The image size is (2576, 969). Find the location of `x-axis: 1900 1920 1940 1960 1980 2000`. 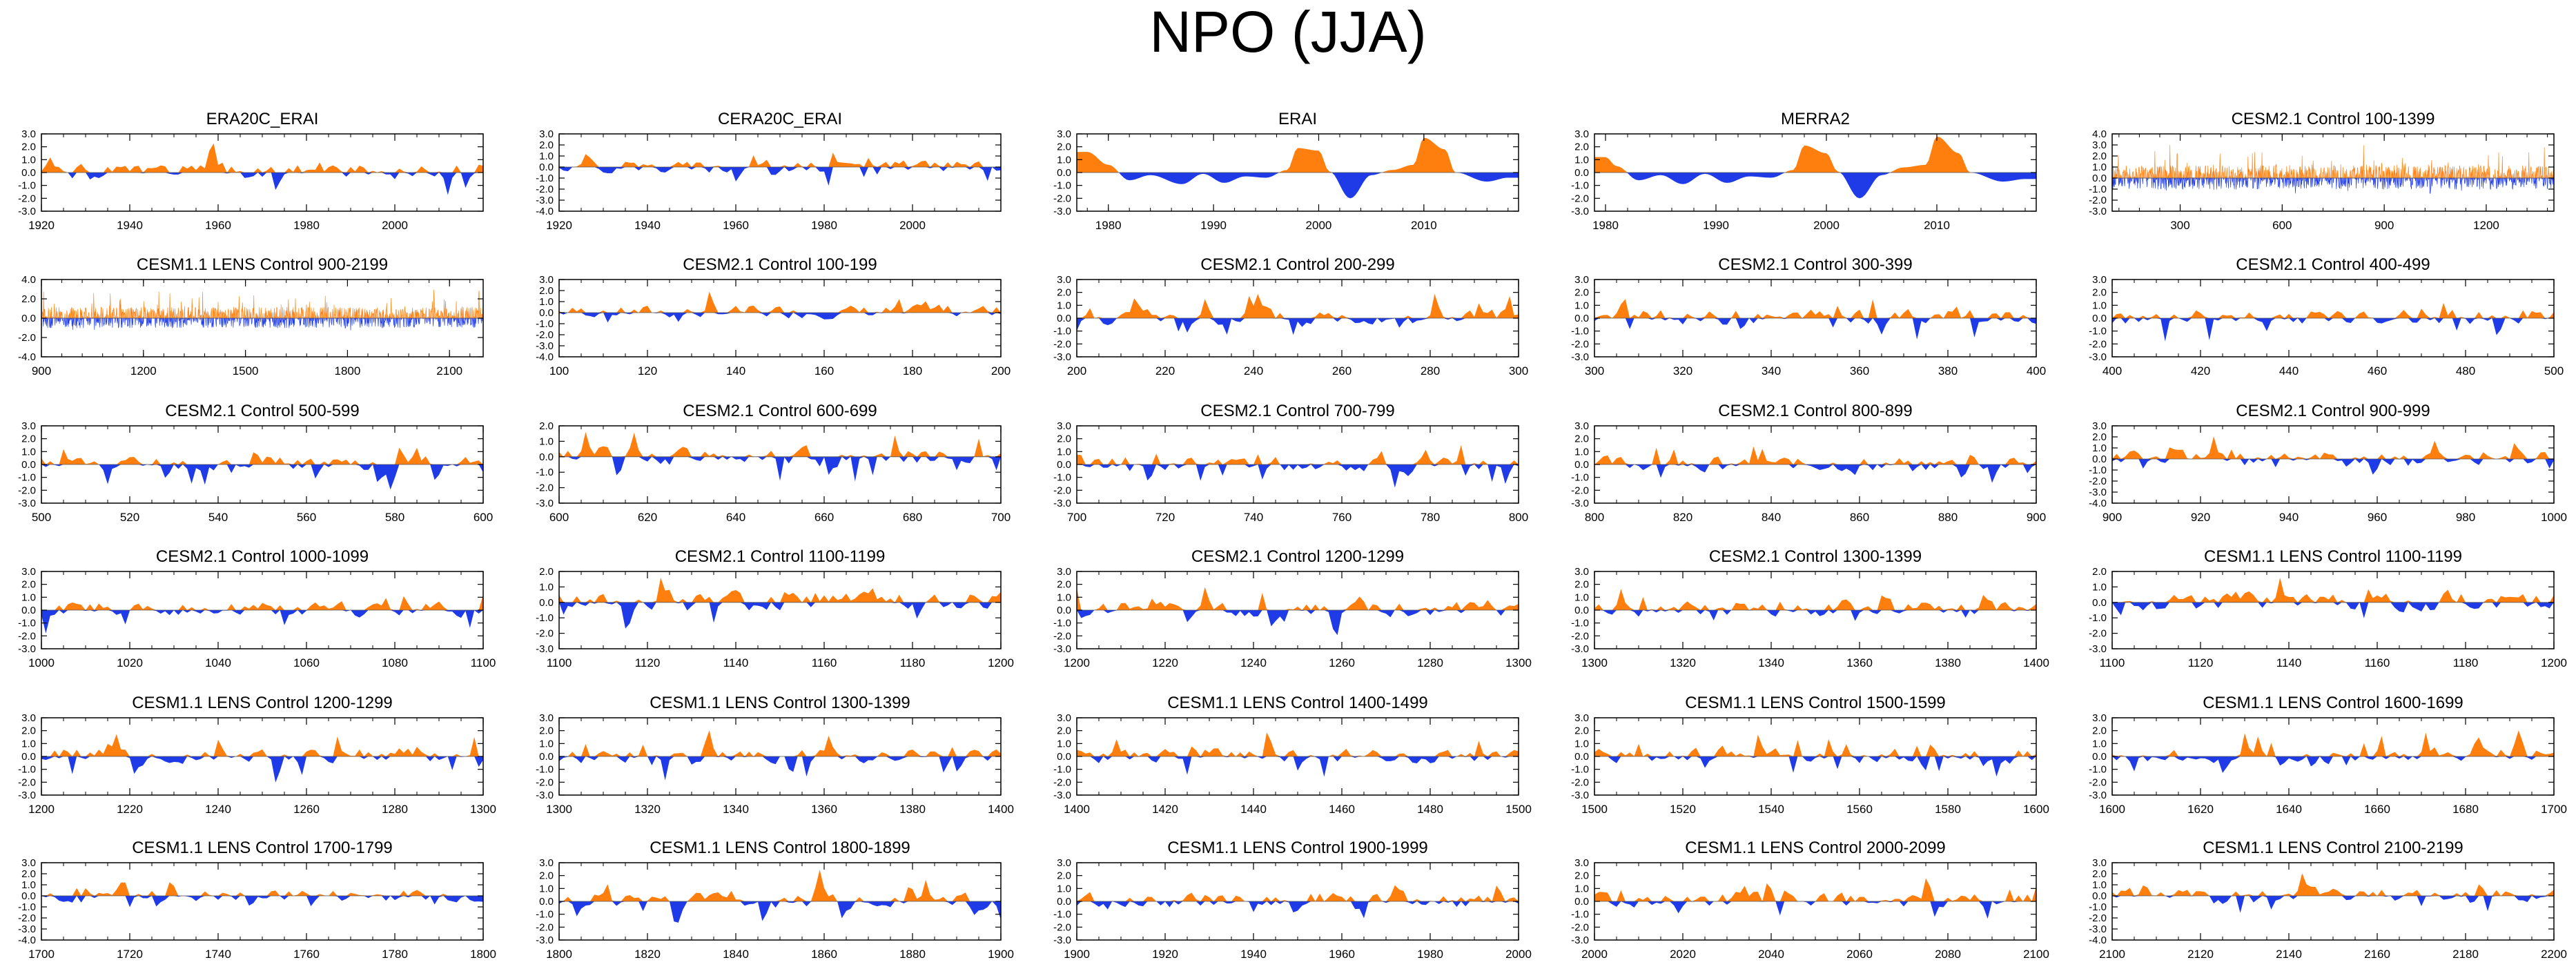

x-axis: 1900 1920 1940 1960 1980 2000 is located at coordinates (1298, 912).